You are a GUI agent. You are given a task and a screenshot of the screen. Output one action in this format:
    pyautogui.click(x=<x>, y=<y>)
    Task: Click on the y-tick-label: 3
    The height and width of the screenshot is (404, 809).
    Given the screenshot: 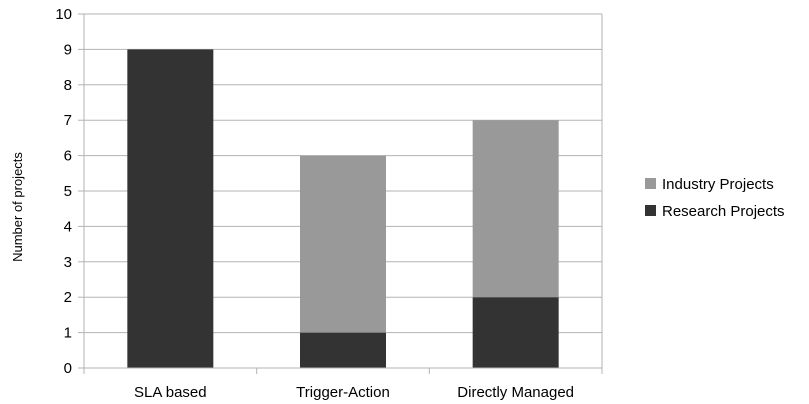 What is the action you would take?
    pyautogui.click(x=68, y=262)
    